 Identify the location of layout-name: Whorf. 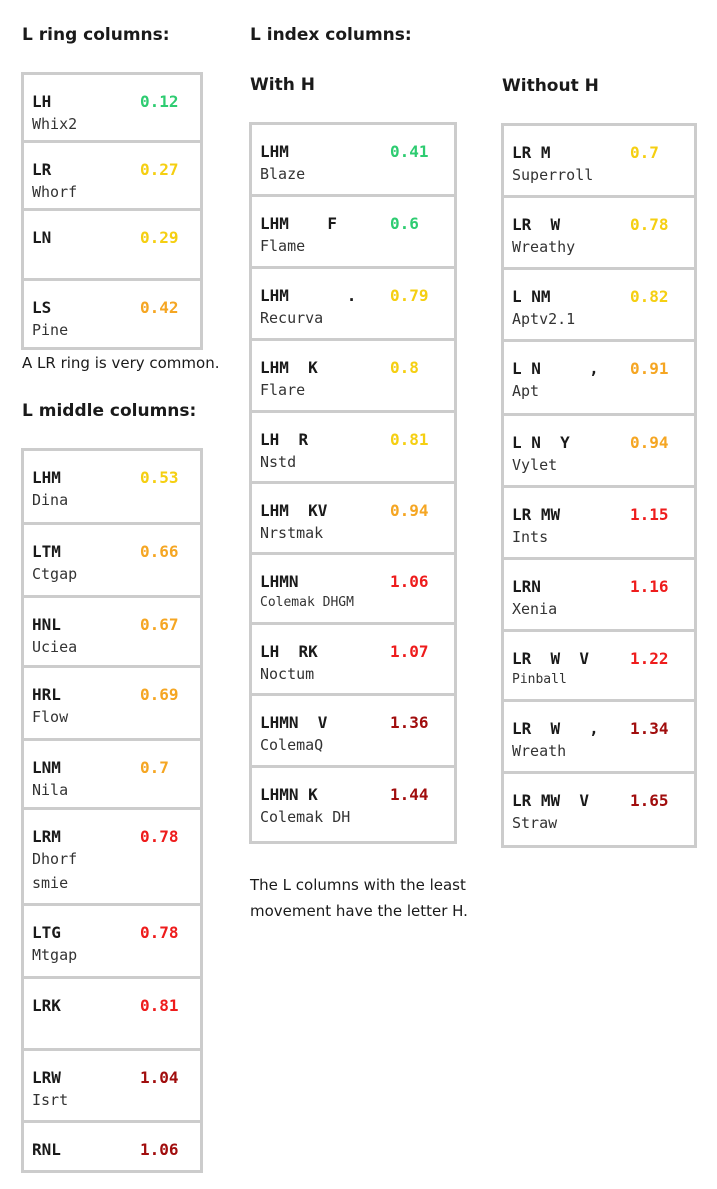
(55, 192).